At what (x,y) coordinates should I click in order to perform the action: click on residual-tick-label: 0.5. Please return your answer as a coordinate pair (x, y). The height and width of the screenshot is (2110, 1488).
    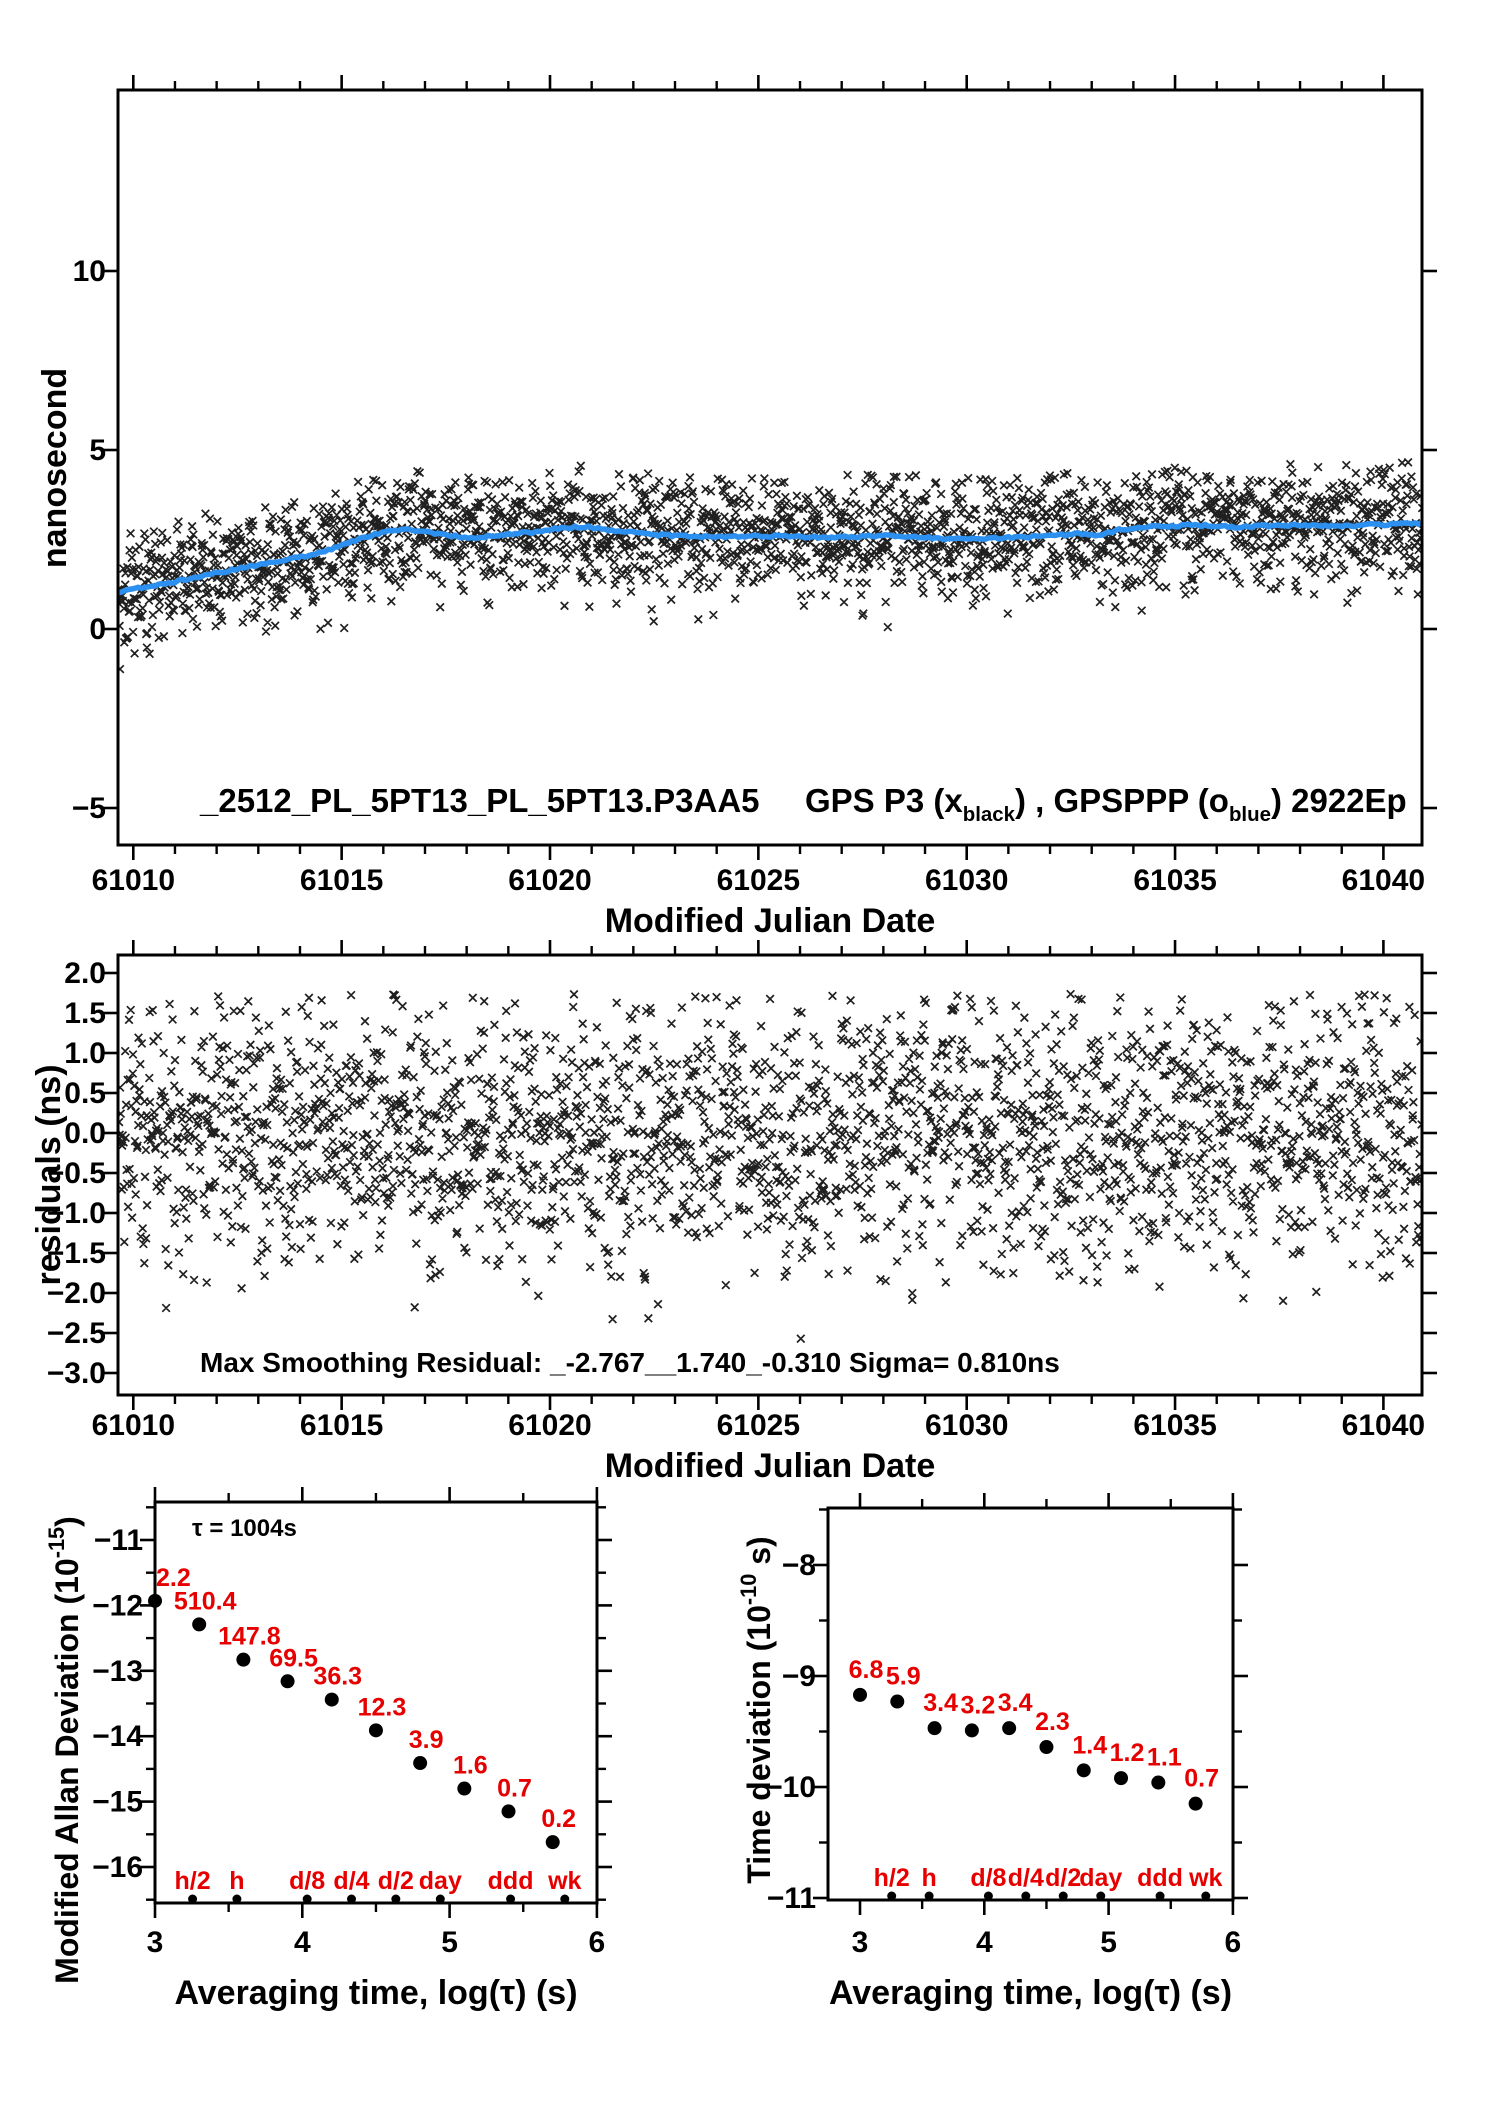
    Looking at the image, I should click on (85, 1093).